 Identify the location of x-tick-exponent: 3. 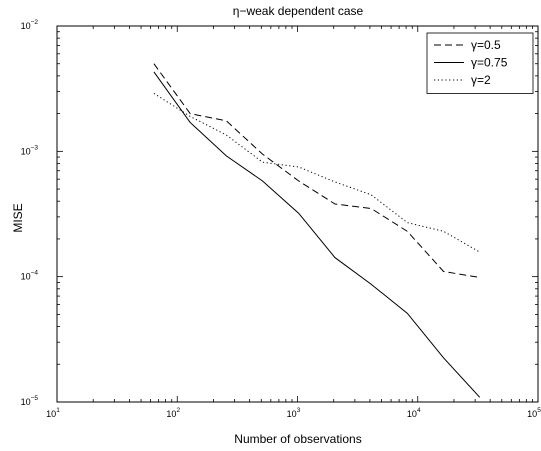
(299, 410).